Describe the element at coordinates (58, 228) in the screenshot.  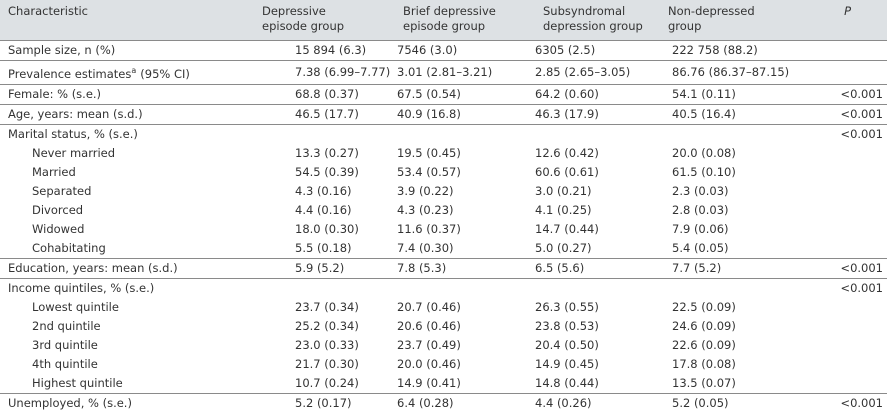
I see `sub-label: Widowed` at that location.